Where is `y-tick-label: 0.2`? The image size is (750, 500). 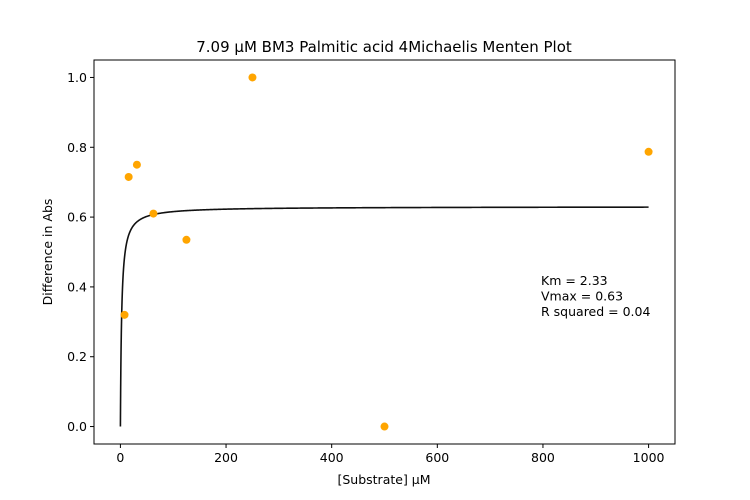
y-tick-label: 0.2 is located at coordinates (77, 356).